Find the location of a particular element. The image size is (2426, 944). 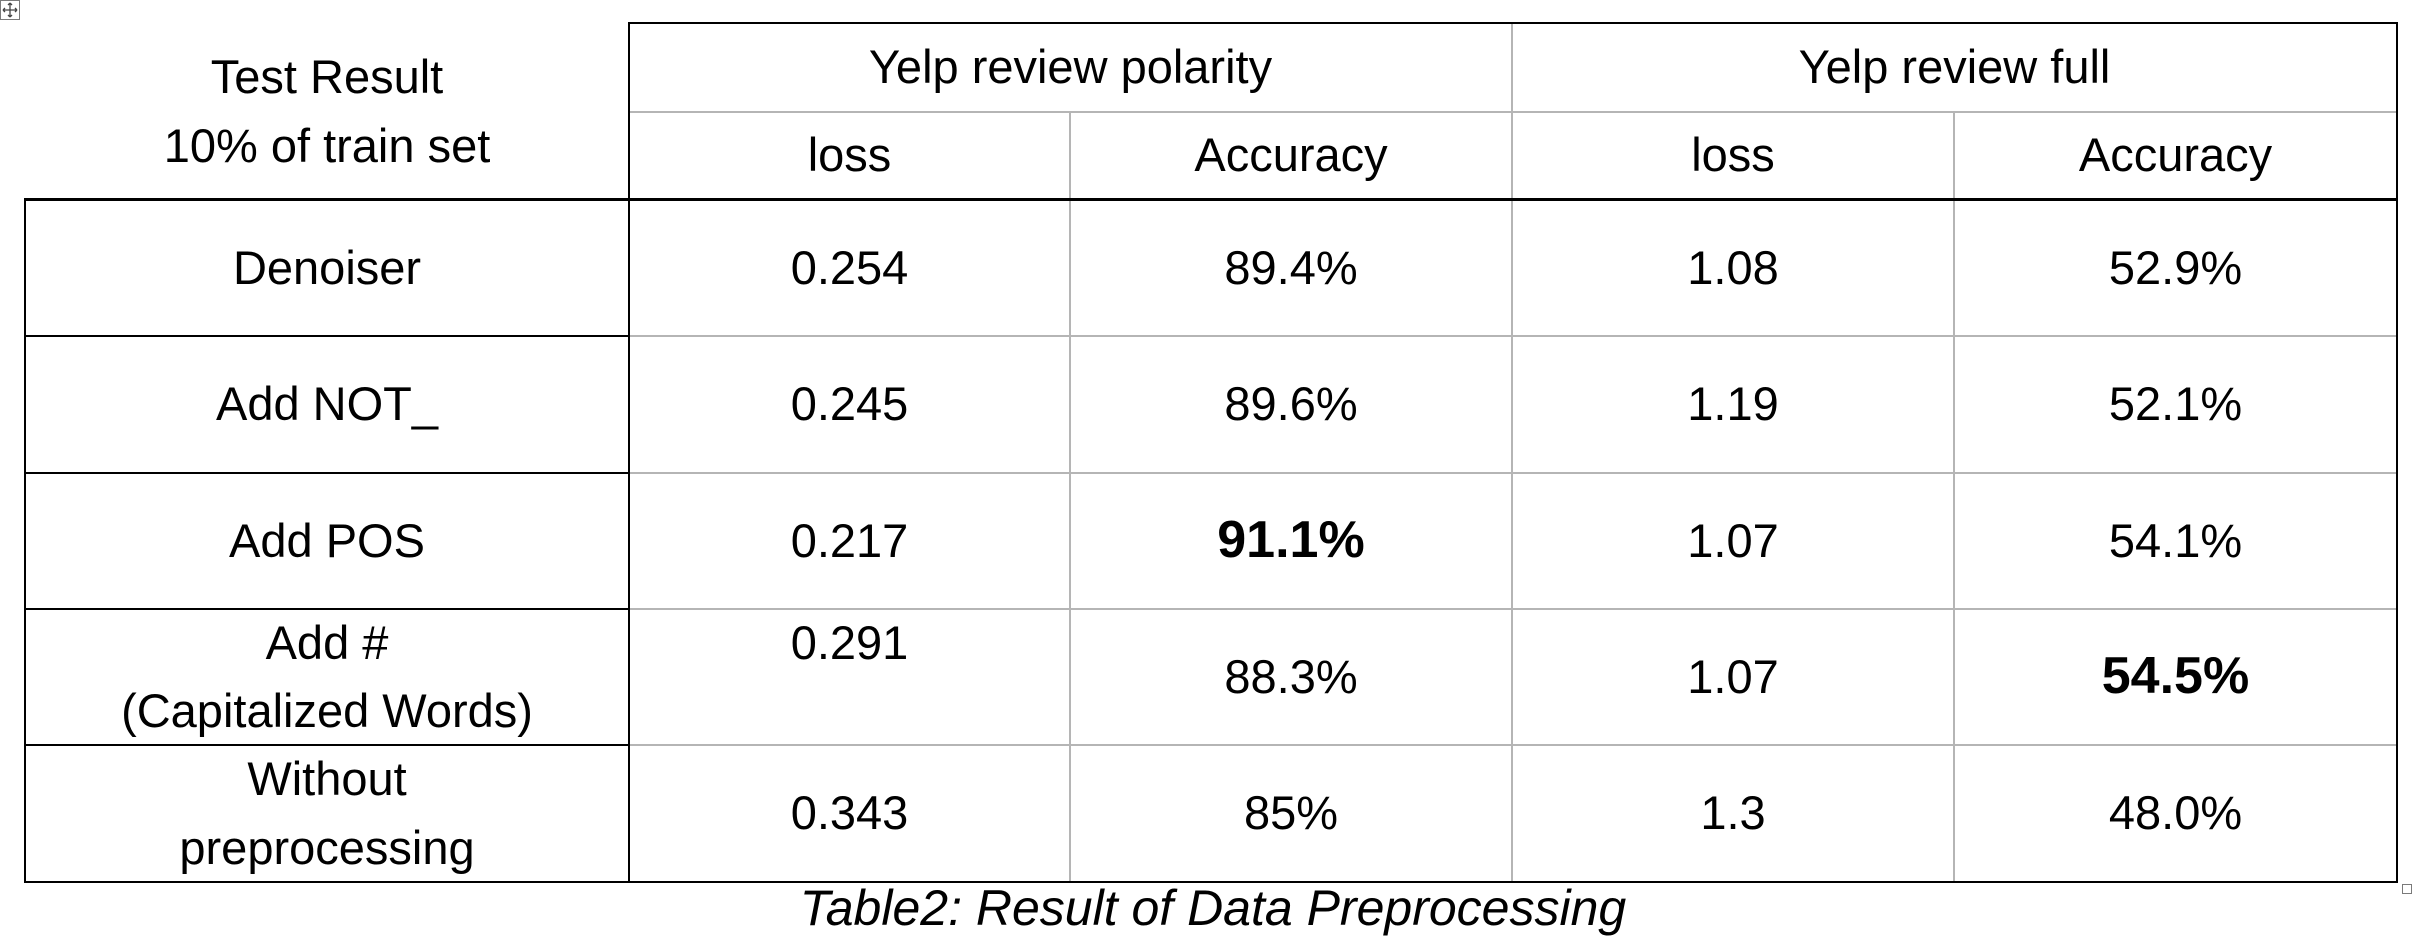

table-cell: 0.343 is located at coordinates (849, 813).